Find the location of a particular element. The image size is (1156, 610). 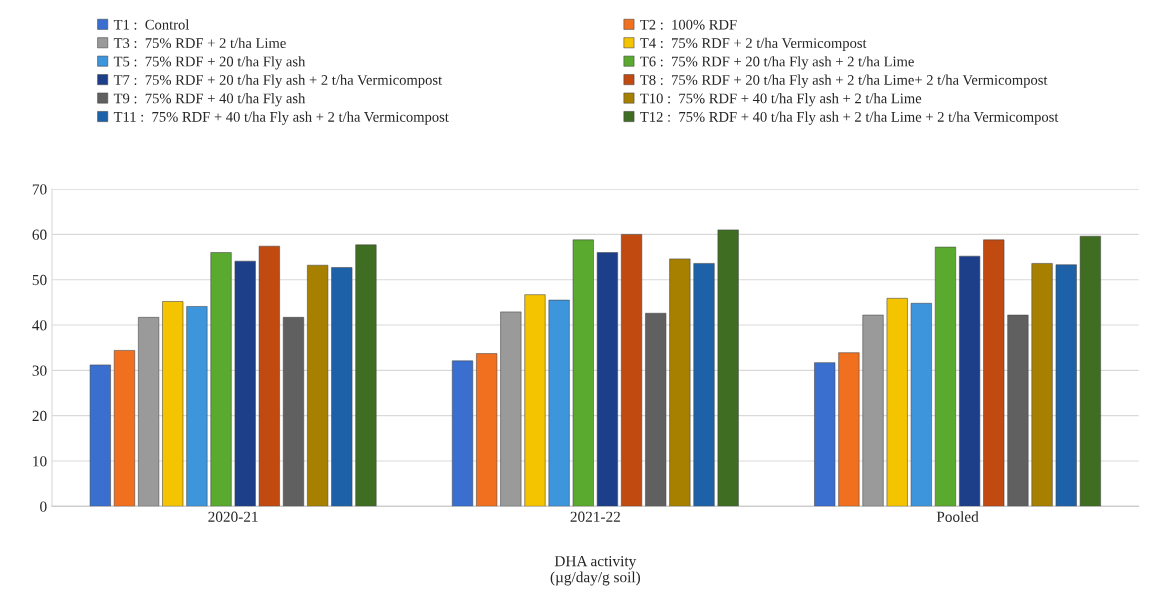

y-tick-label: 30 is located at coordinates (39, 370).